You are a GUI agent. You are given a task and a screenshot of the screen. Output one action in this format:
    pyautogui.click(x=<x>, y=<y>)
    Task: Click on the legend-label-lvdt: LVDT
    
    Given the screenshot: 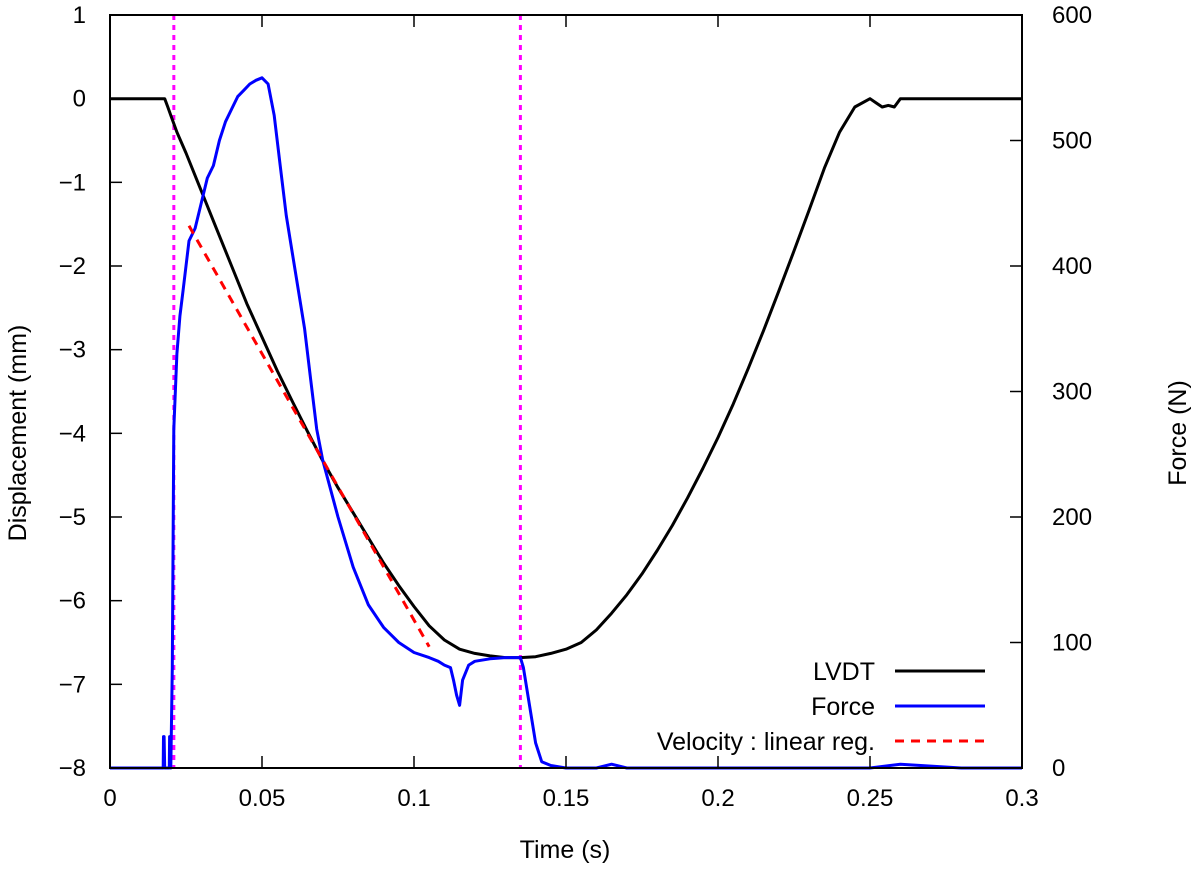 What is the action you would take?
    pyautogui.click(x=844, y=672)
    